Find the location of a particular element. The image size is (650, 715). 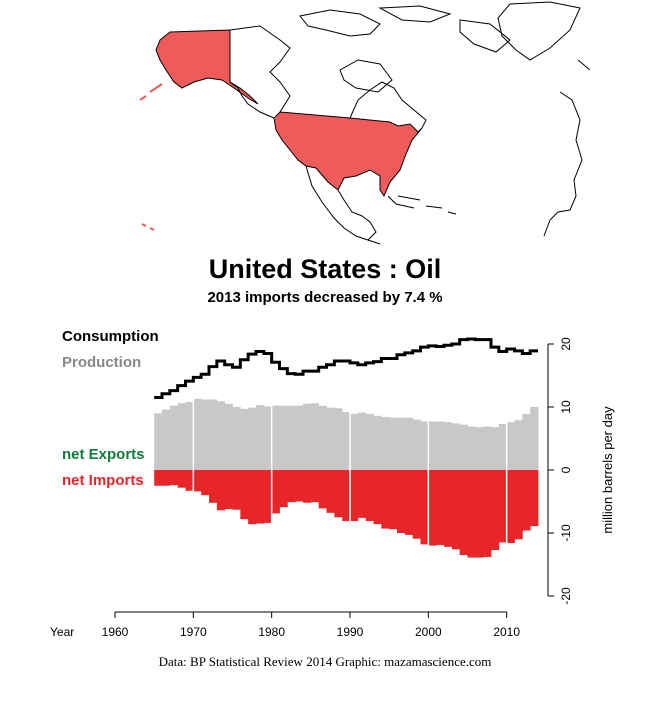

central-america-outline is located at coordinates (391, 220).